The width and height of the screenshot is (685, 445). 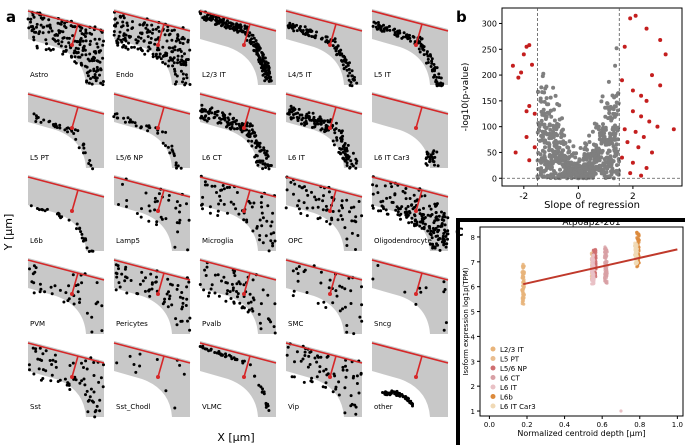 I want to click on spatial-tile: OPC, so click(x=324, y=213).